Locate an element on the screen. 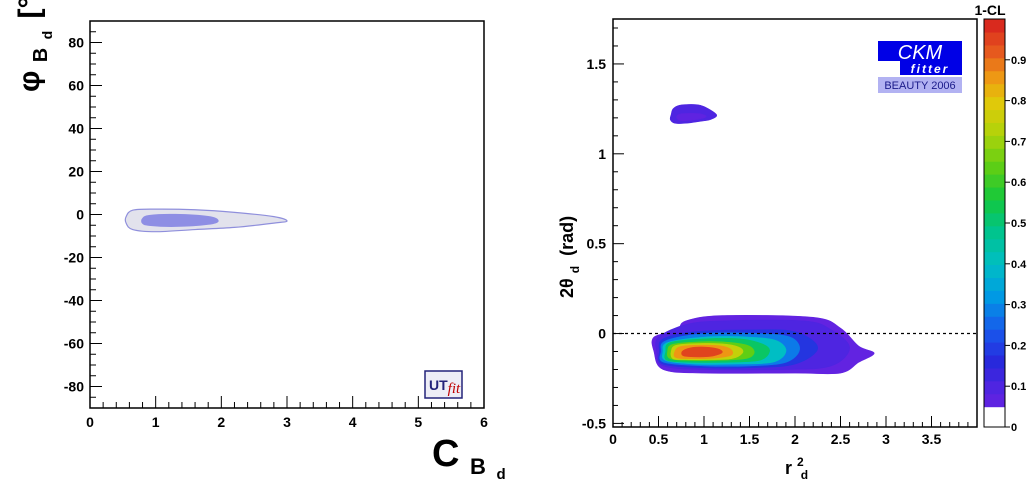  utfit-logo-text: UTfit is located at coordinates (445, 387).